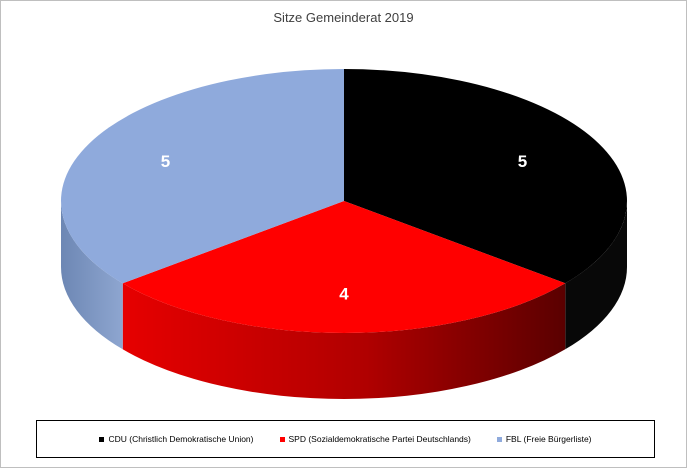 The image size is (687, 468). I want to click on legend-item-cdu: CDU (Christlich Demokratische Union), so click(176, 439).